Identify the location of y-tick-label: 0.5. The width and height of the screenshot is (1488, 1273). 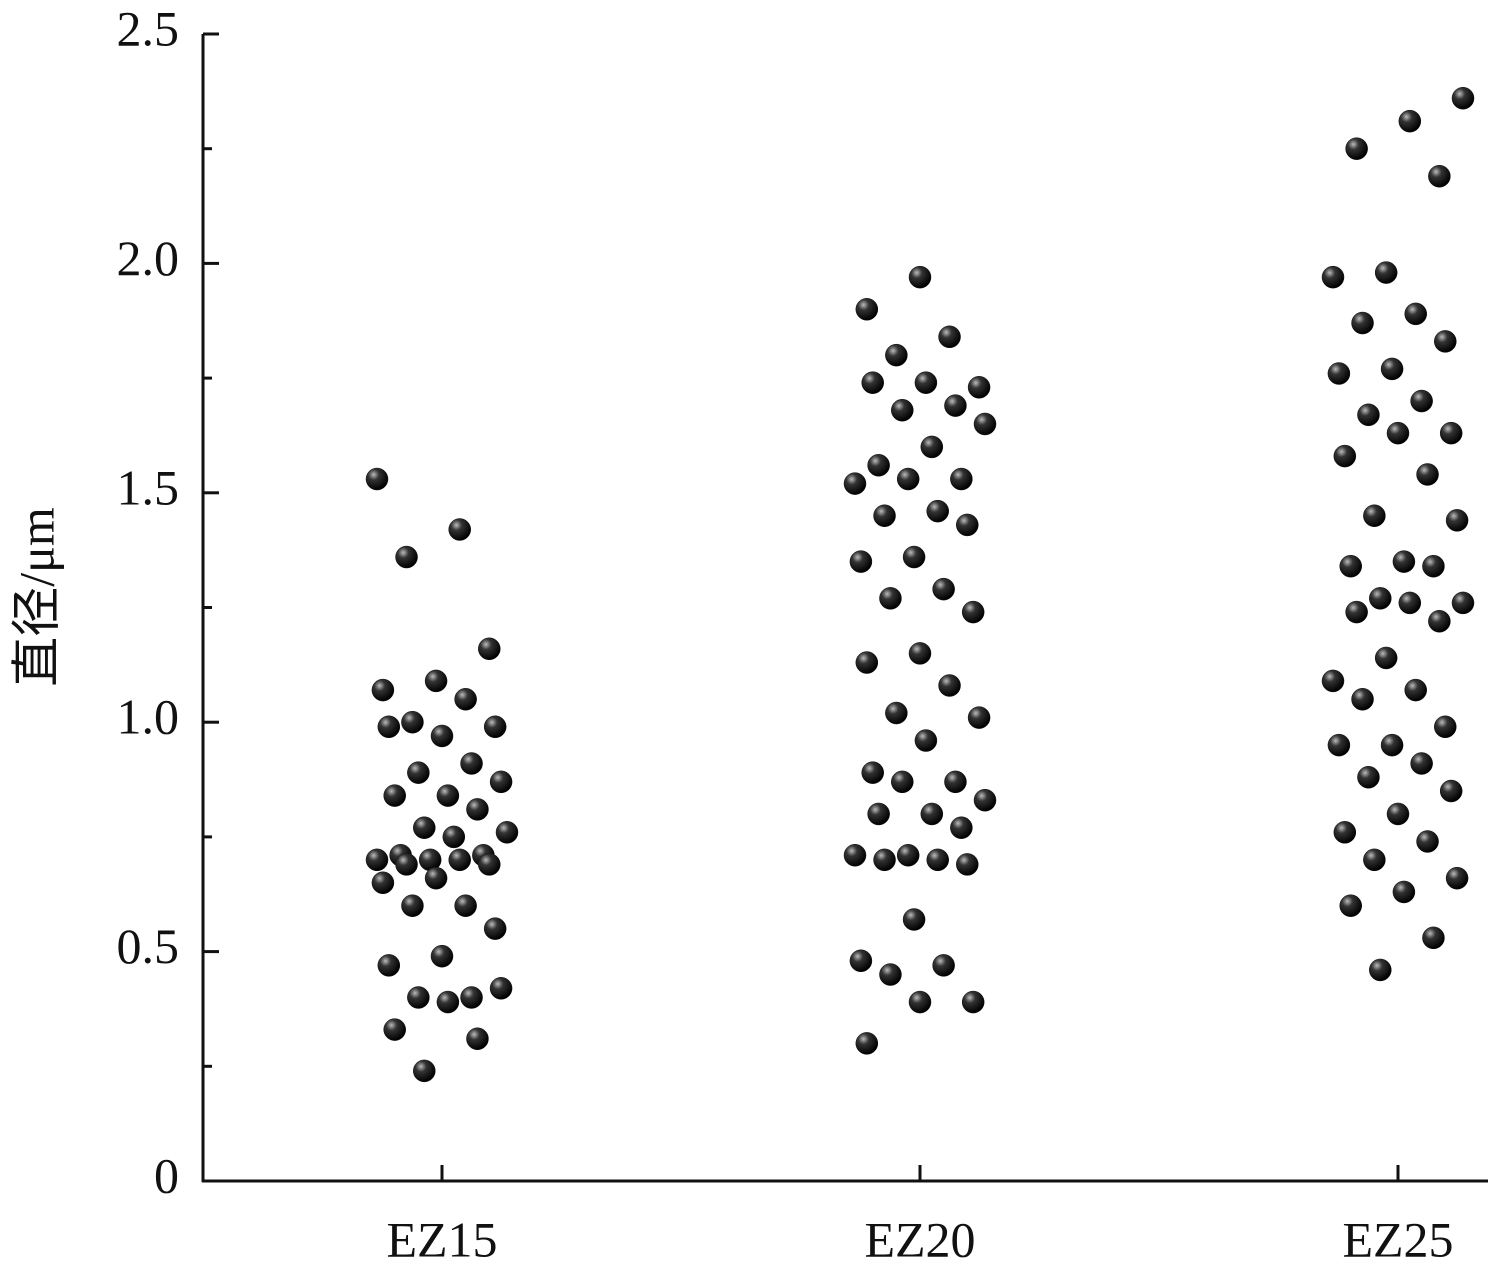
(148, 946).